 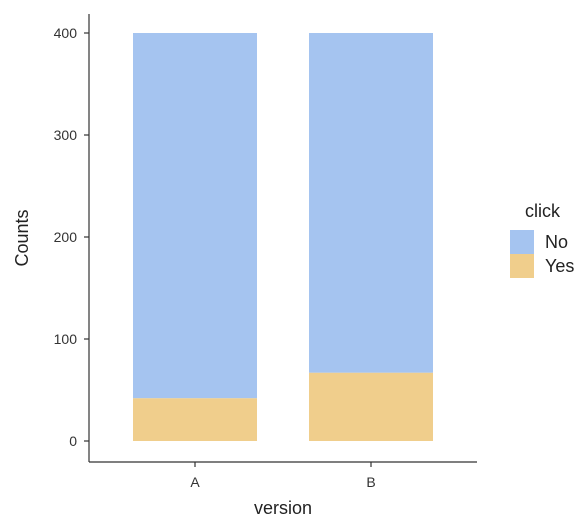 I want to click on bar-B-yes, so click(x=371, y=406).